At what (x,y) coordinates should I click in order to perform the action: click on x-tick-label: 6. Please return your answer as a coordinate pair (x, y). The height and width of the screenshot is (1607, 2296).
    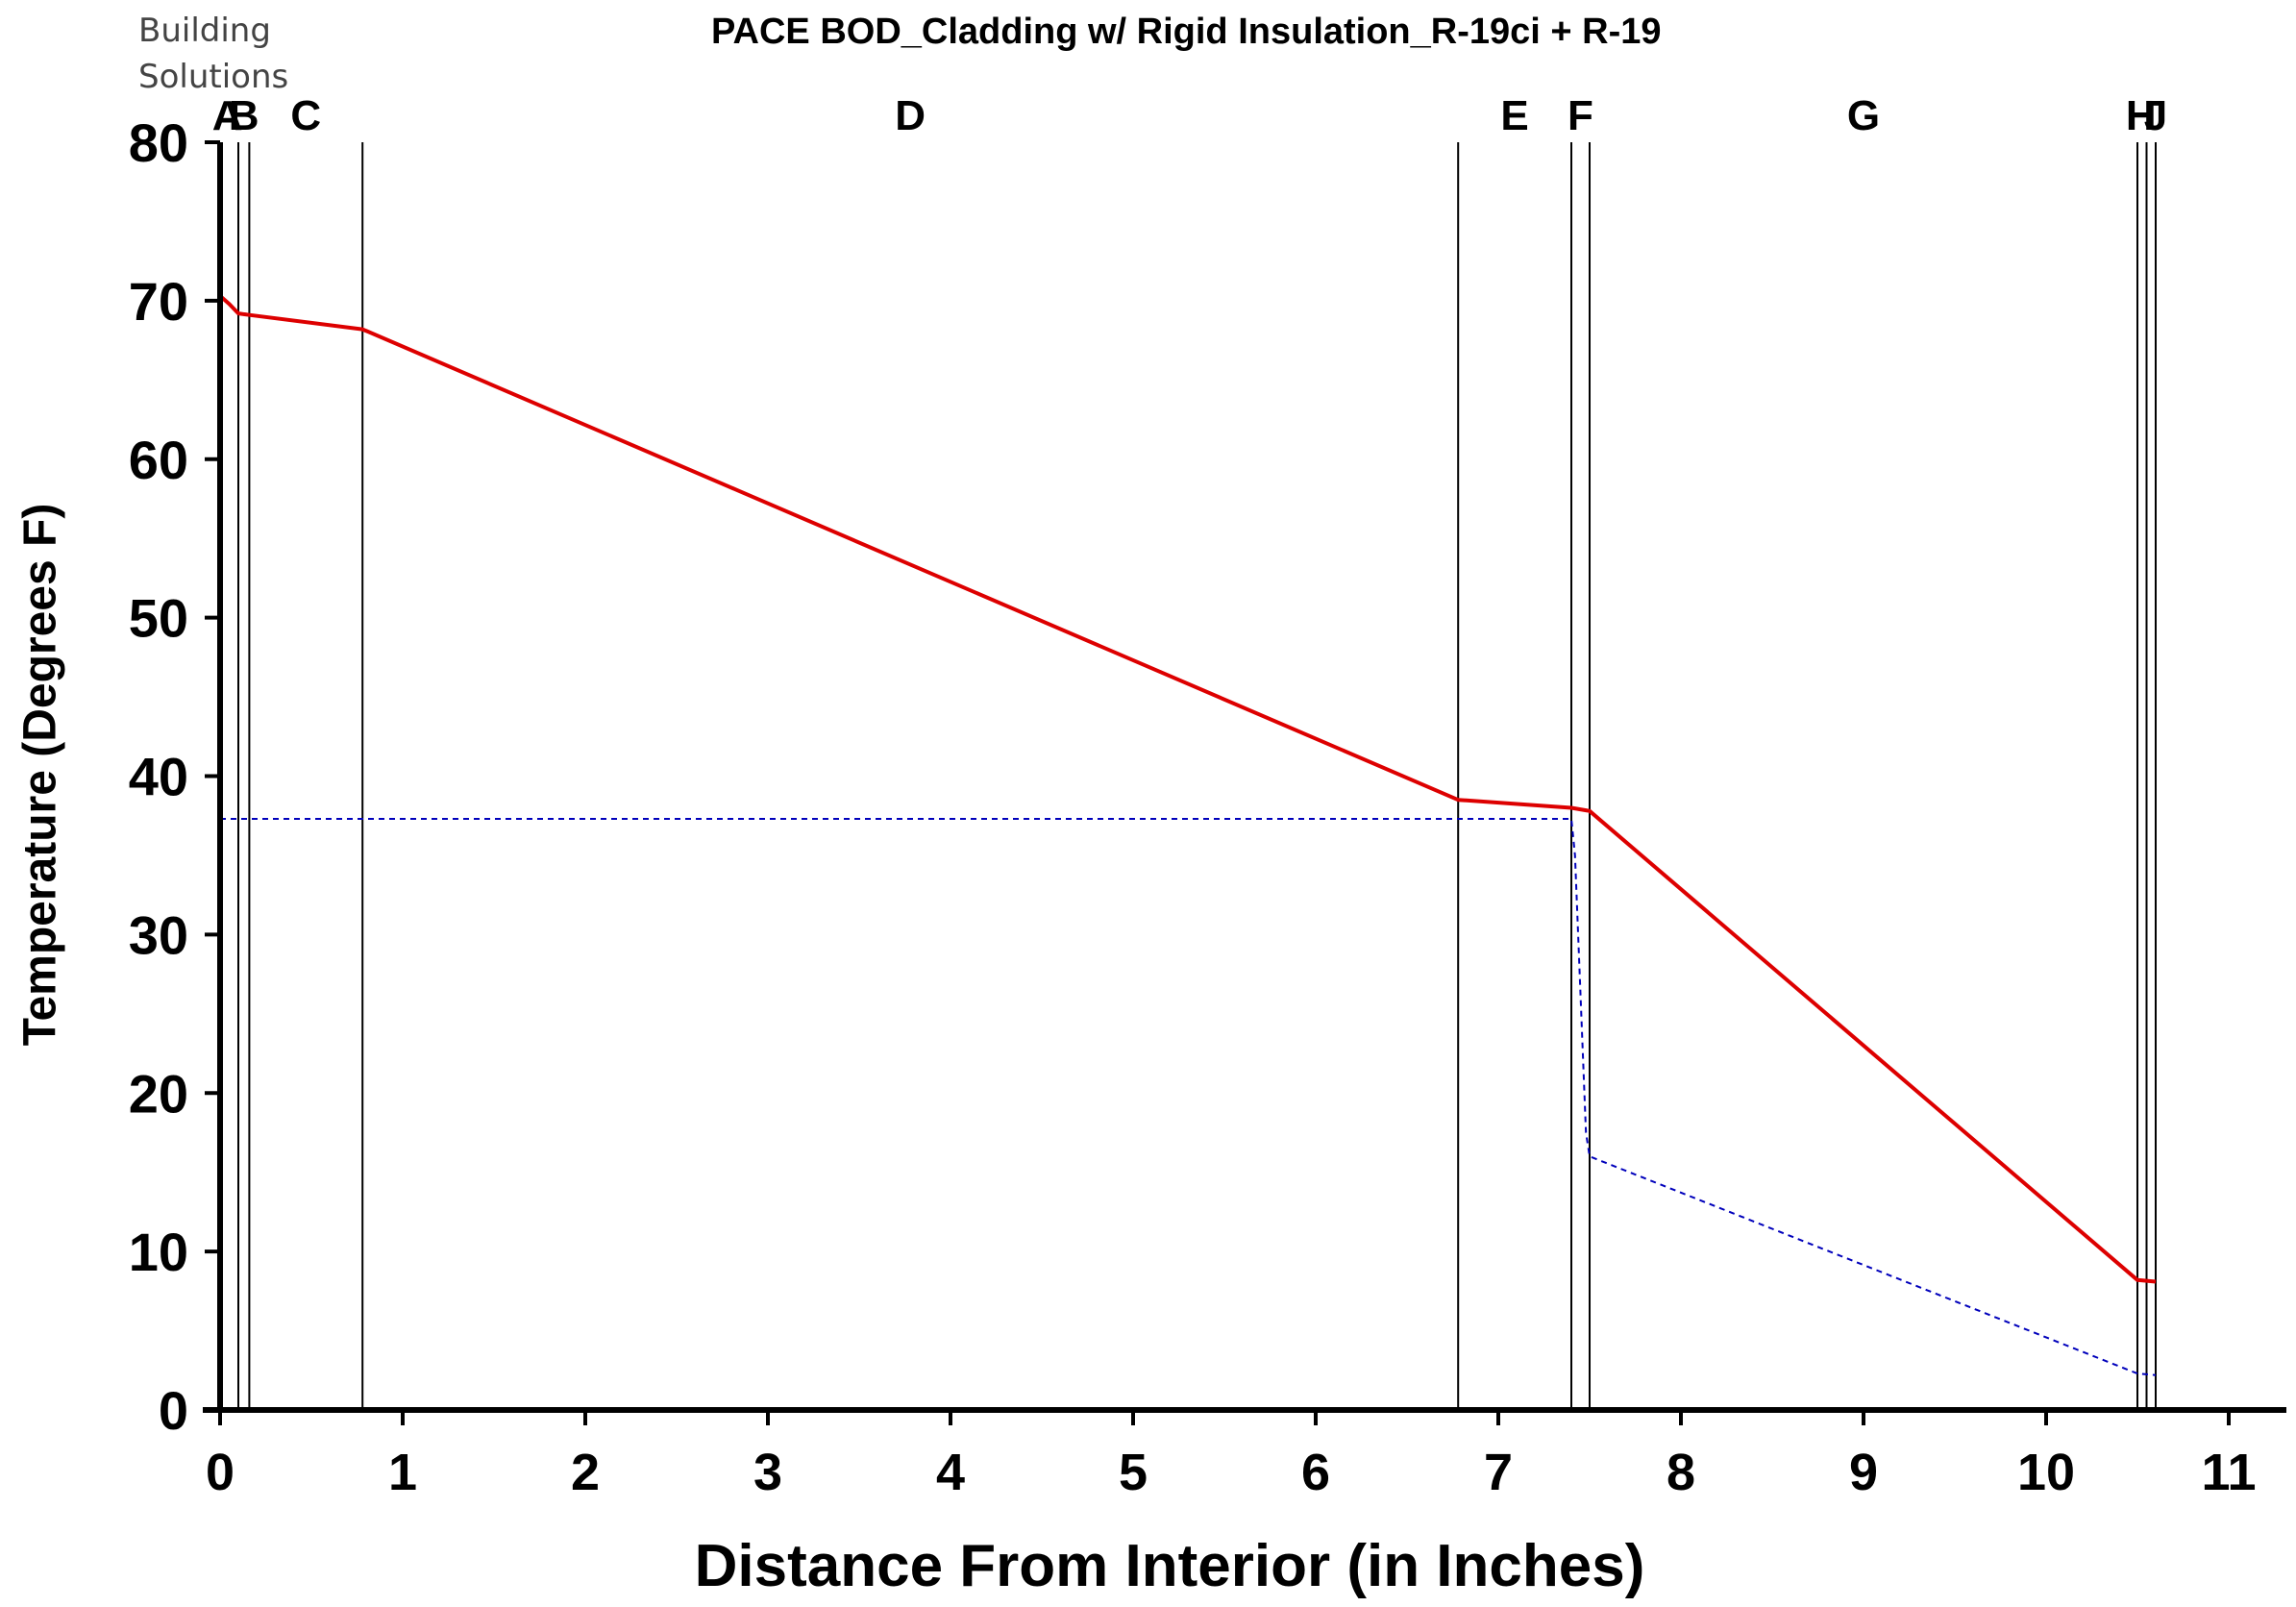
    Looking at the image, I should click on (1315, 1472).